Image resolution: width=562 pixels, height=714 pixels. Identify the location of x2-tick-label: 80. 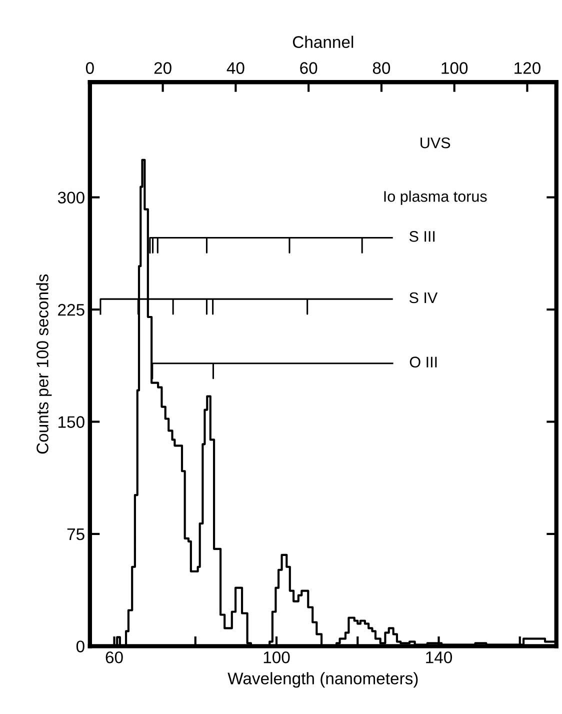
(381, 68).